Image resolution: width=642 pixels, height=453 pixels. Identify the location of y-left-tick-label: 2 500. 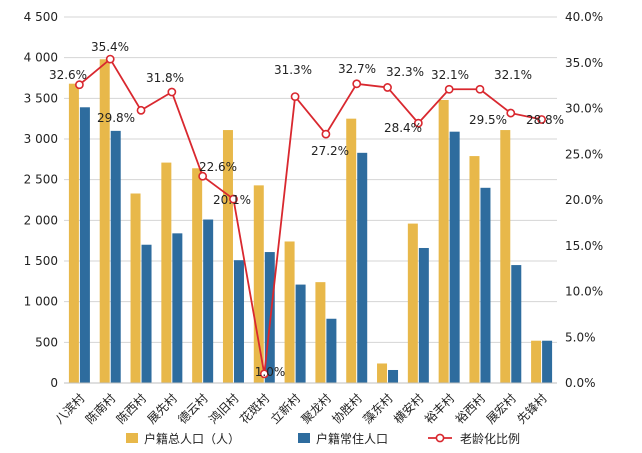
(41, 180).